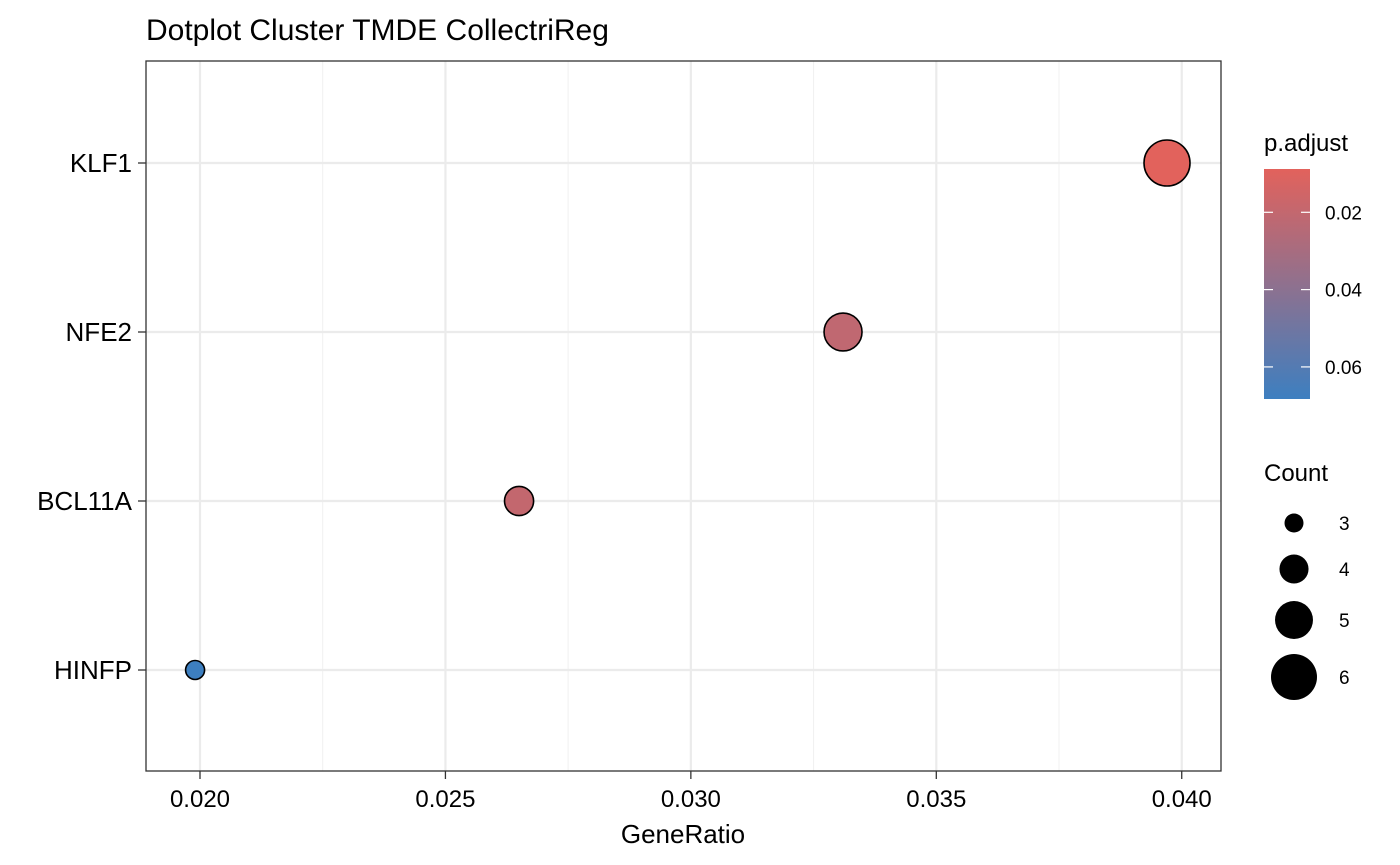 The width and height of the screenshot is (1400, 865). I want to click on y-tick-label: BCL11A, so click(85, 501).